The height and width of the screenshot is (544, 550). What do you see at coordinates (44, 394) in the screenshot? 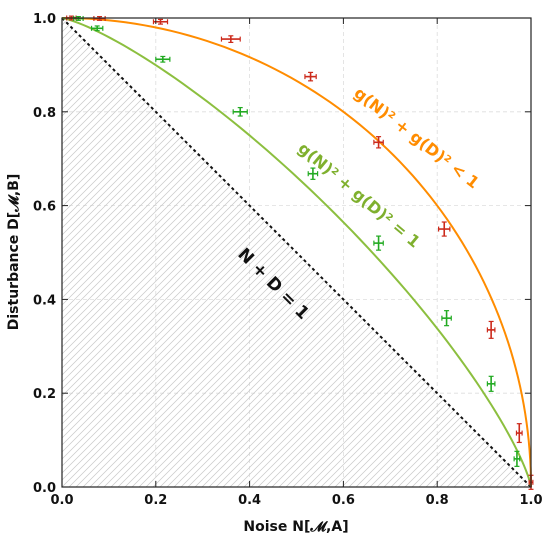
I see `y-tick-label: 0.2` at bounding box center [44, 394].